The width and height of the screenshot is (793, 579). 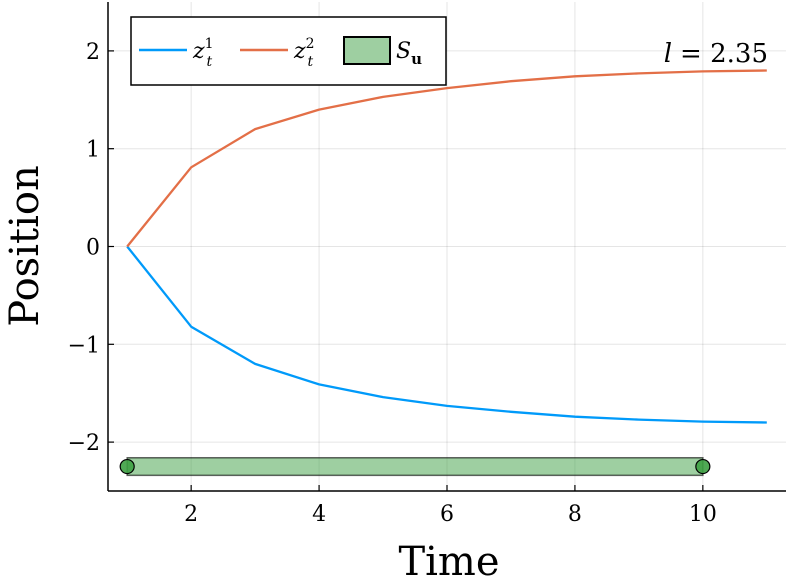 What do you see at coordinates (93, 150) in the screenshot?
I see `y-tick-label-3: 1` at bounding box center [93, 150].